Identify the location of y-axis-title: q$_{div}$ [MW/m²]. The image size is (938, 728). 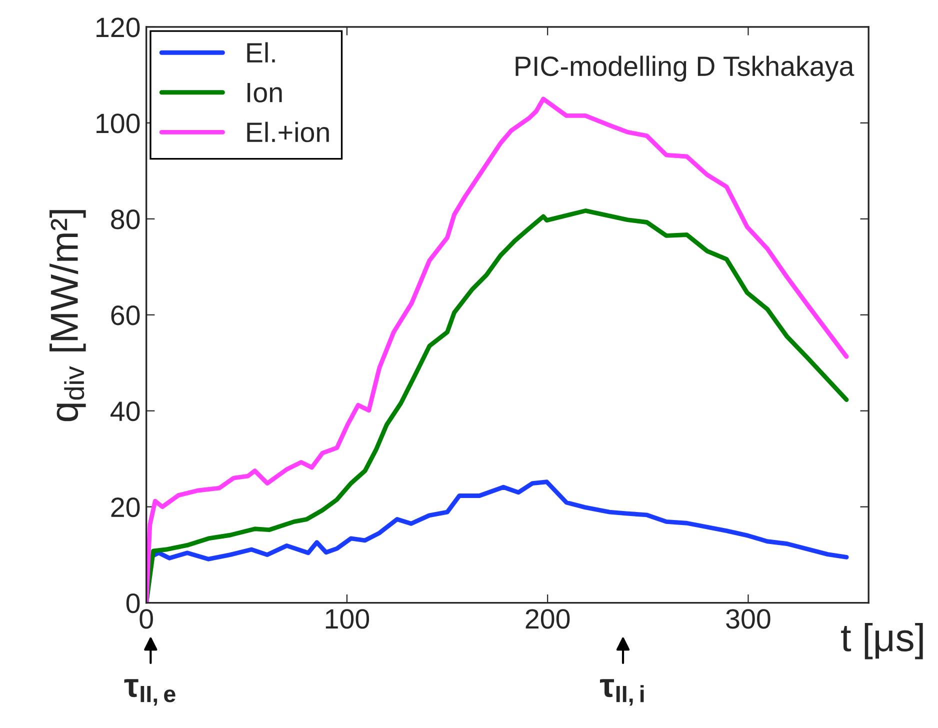
(68, 316).